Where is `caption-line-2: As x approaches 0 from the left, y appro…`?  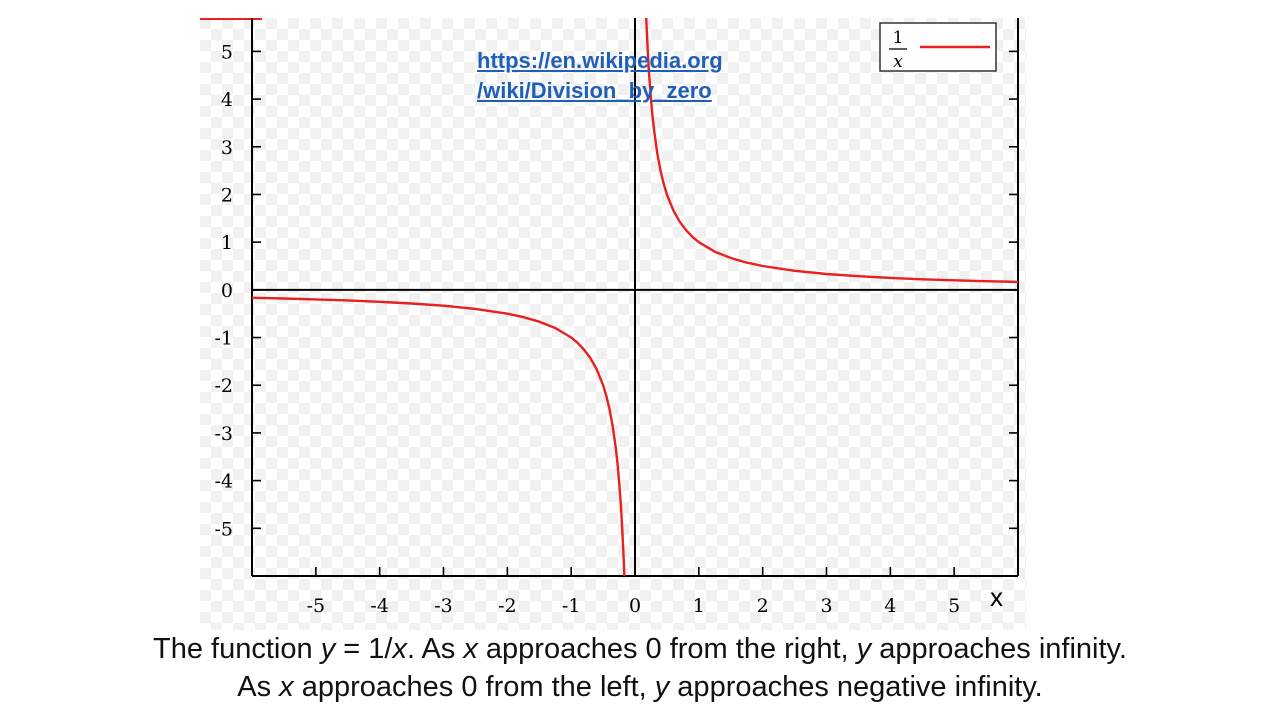 caption-line-2: As x approaches 0 from the left, y appro… is located at coordinates (640, 687).